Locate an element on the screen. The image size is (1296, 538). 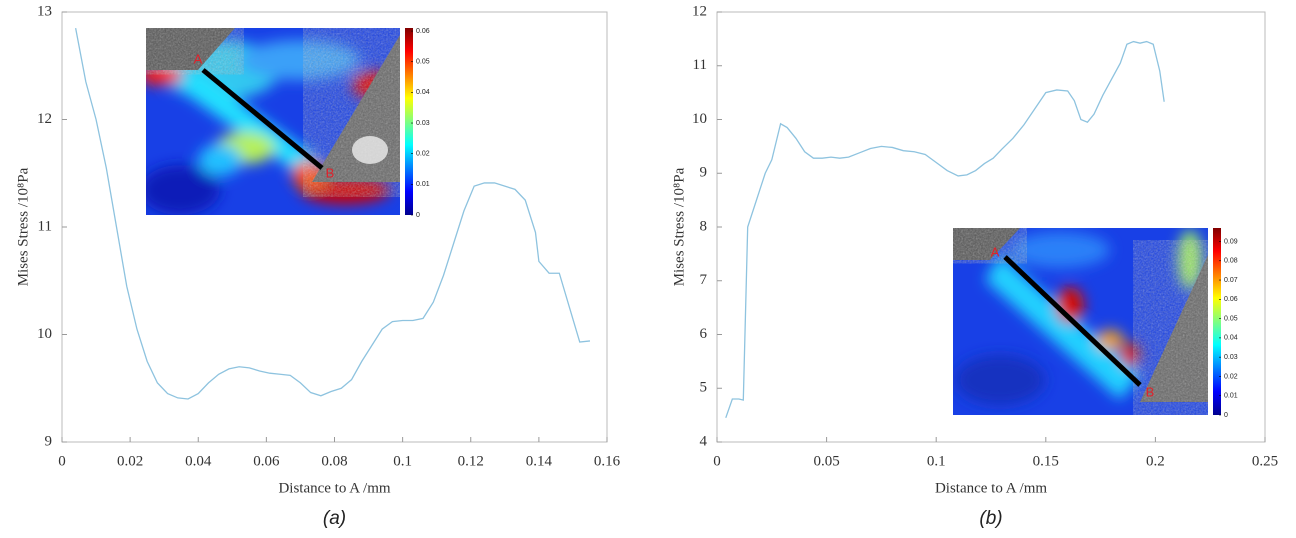
caption: (a) is located at coordinates (334, 518).